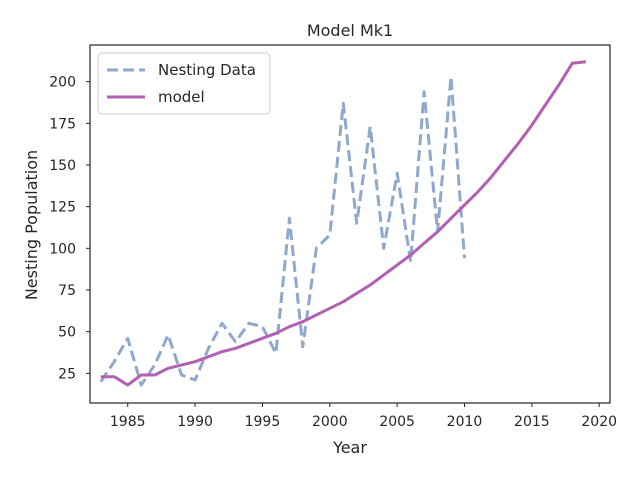 The width and height of the screenshot is (640, 480). I want to click on x-tick-label: 2015, so click(532, 422).